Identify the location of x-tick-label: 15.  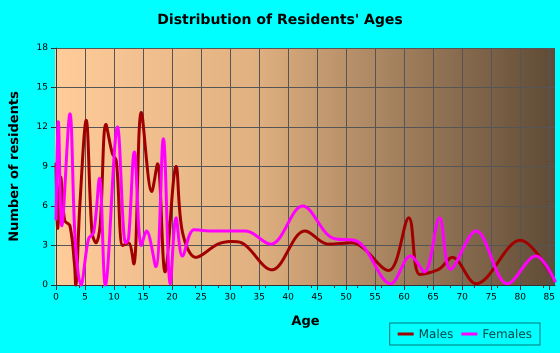
(143, 297).